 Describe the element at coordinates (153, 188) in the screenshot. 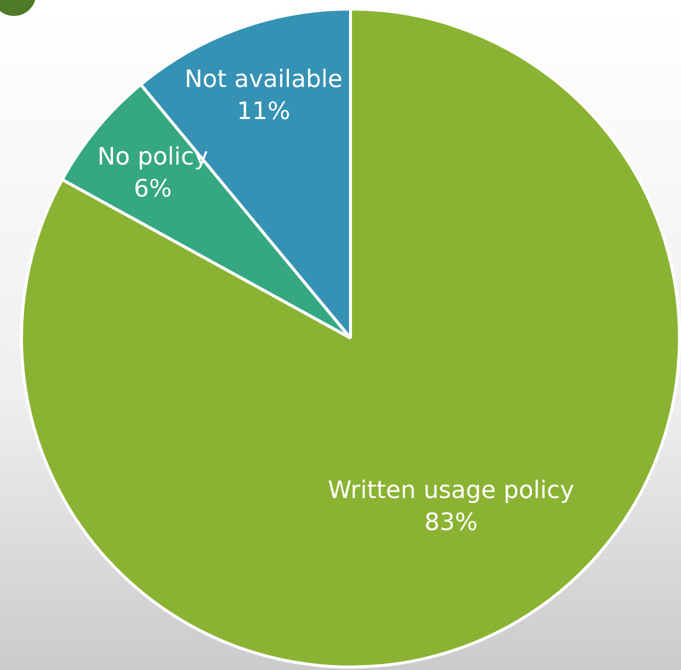

I see `data-label: 6%` at that location.